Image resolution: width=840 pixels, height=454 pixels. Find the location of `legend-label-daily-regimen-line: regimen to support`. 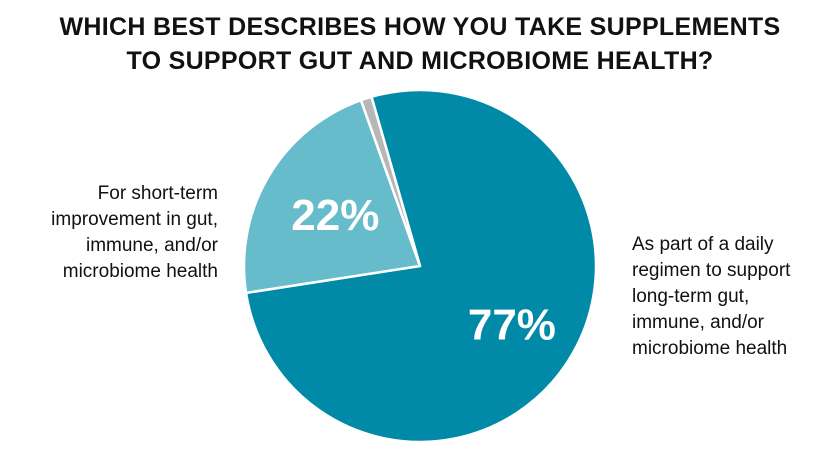

legend-label-daily-regimen-line: regimen to support is located at coordinates (711, 270).